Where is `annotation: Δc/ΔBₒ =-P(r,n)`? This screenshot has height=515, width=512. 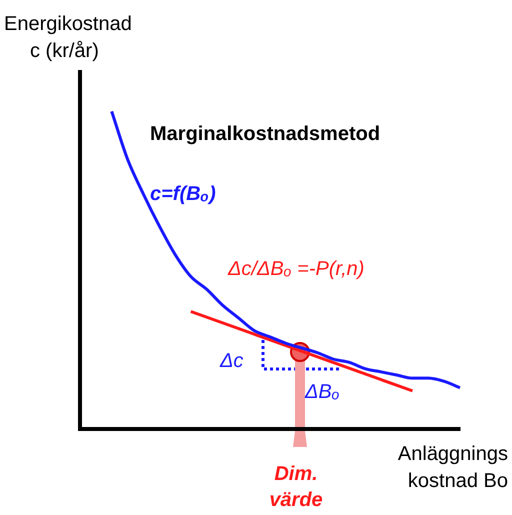
annotation: Δc/ΔBₒ =-P(r,n) is located at coordinates (295, 269).